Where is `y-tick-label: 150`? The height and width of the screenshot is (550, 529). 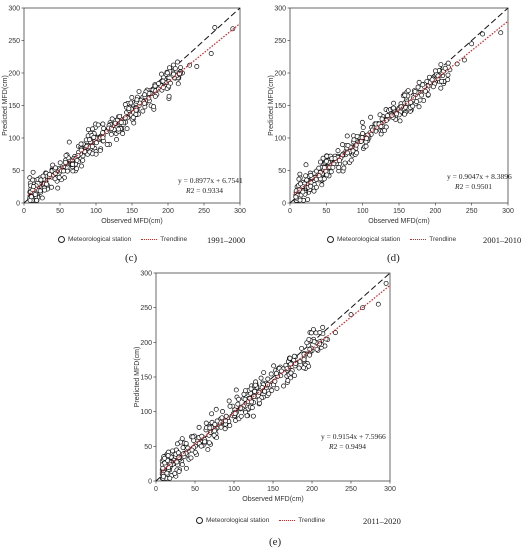 y-tick-label: 150 is located at coordinates (14, 106).